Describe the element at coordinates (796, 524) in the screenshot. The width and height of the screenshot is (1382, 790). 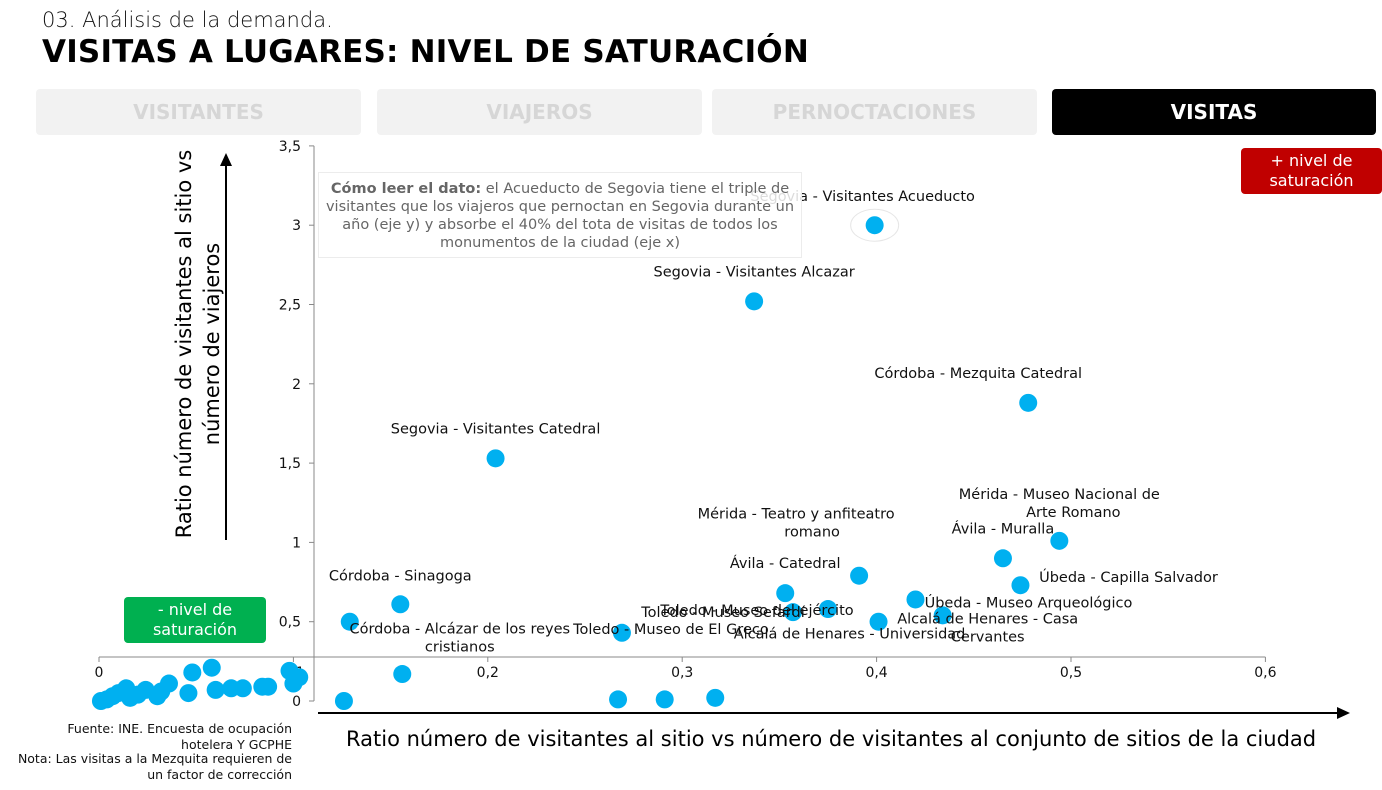
I see `point-label: Mérida - Teatro y anfiteatro romano` at that location.